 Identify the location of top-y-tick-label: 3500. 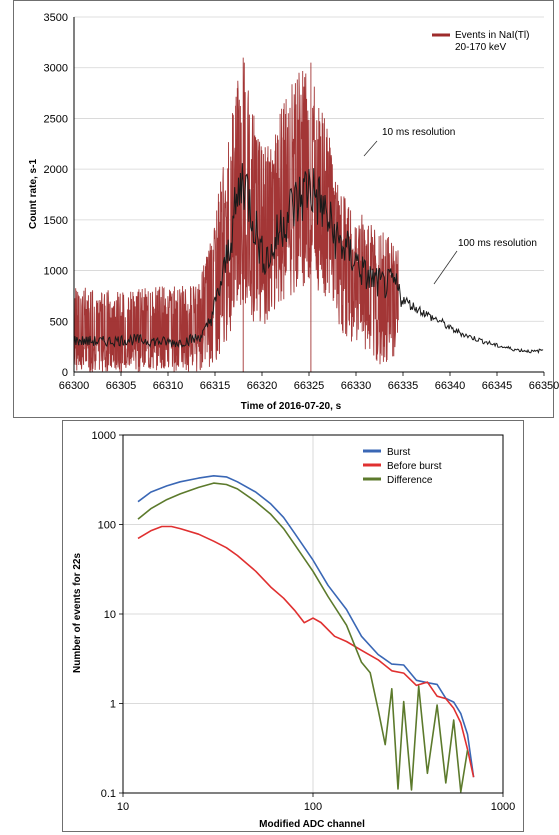
(56, 18).